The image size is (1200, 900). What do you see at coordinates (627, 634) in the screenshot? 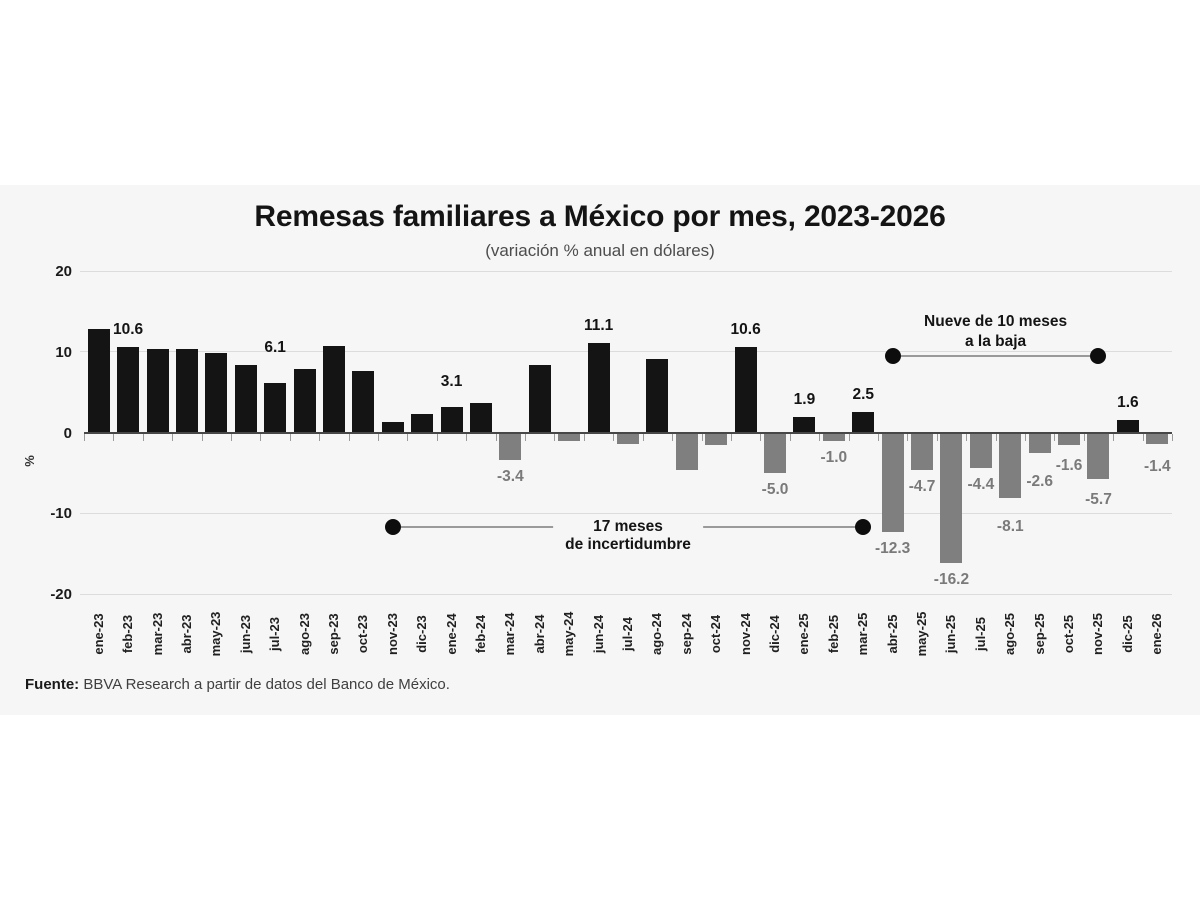
I see `x-tick-label-jul-24: jul-24` at bounding box center [627, 634].